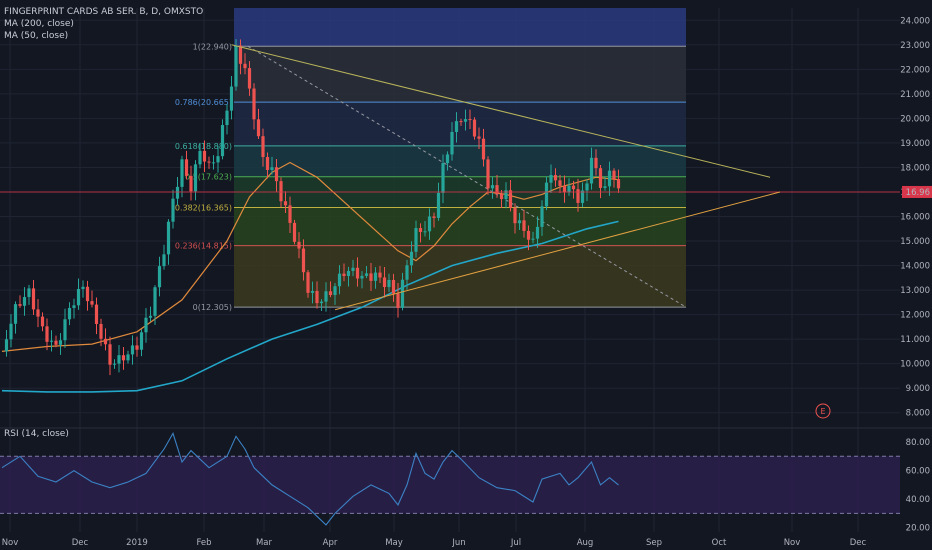  I want to click on price-tick-label: 10.000, so click(915, 365).